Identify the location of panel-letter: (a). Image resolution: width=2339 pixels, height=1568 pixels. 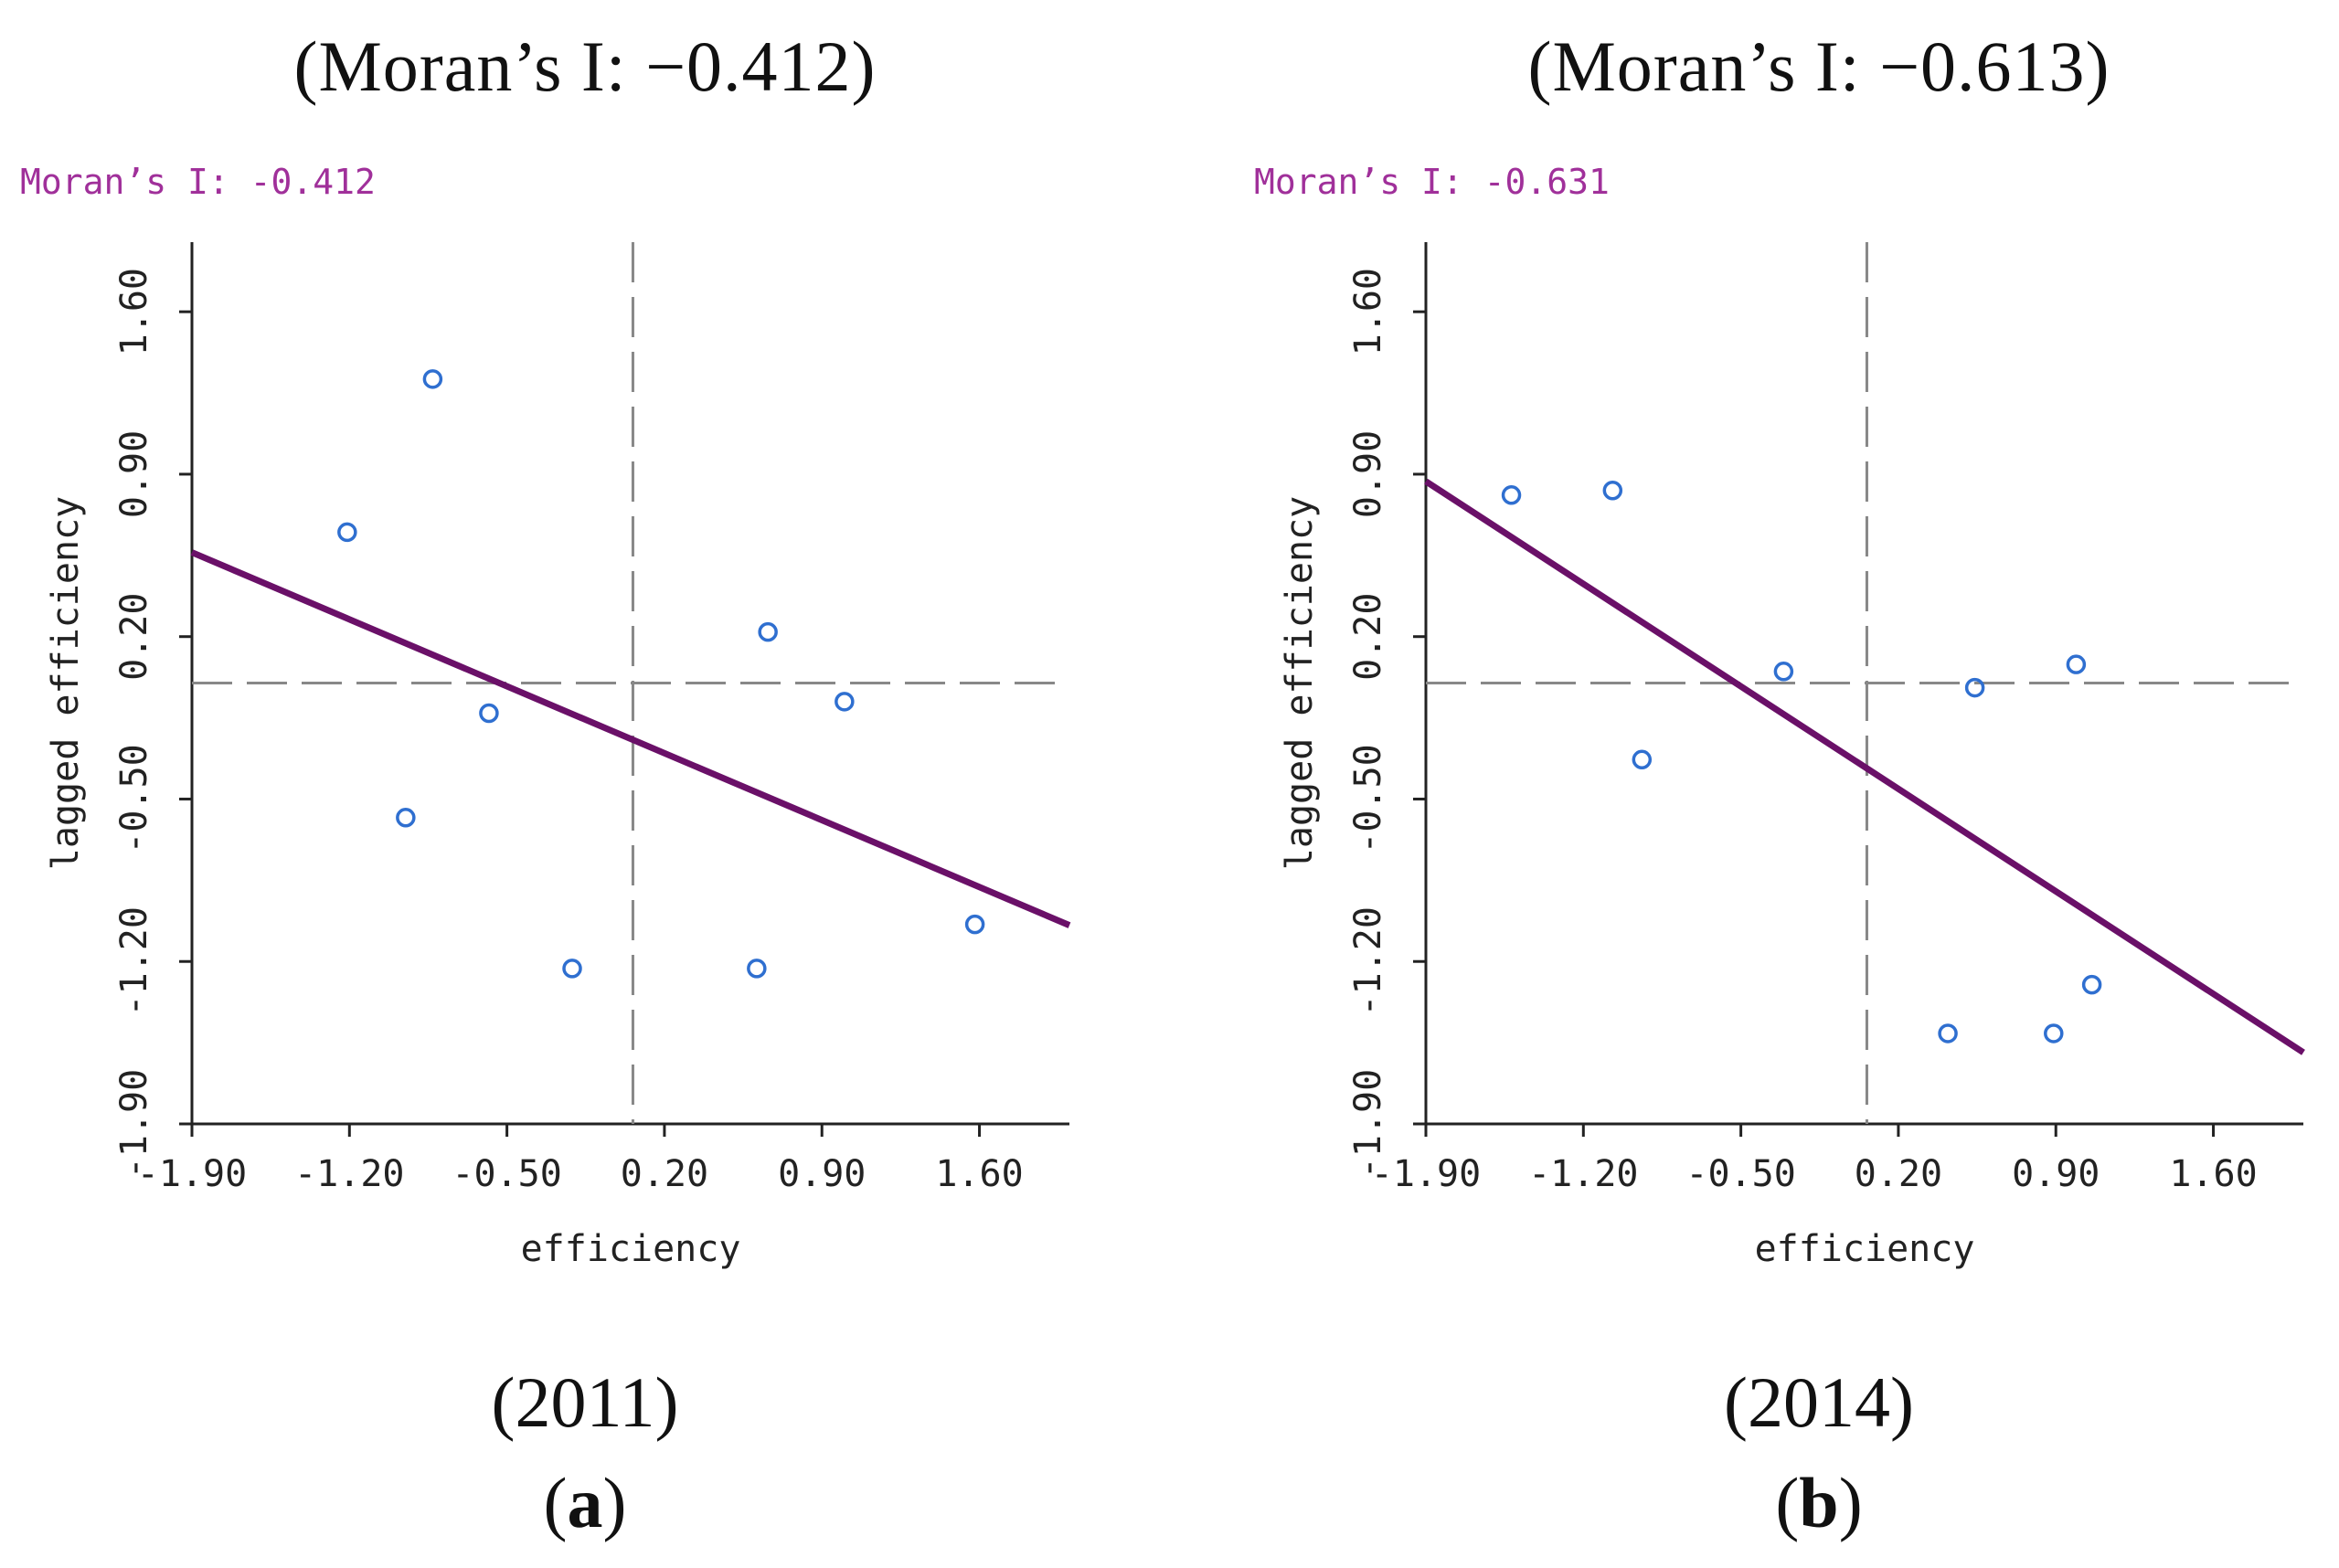
(585, 1502).